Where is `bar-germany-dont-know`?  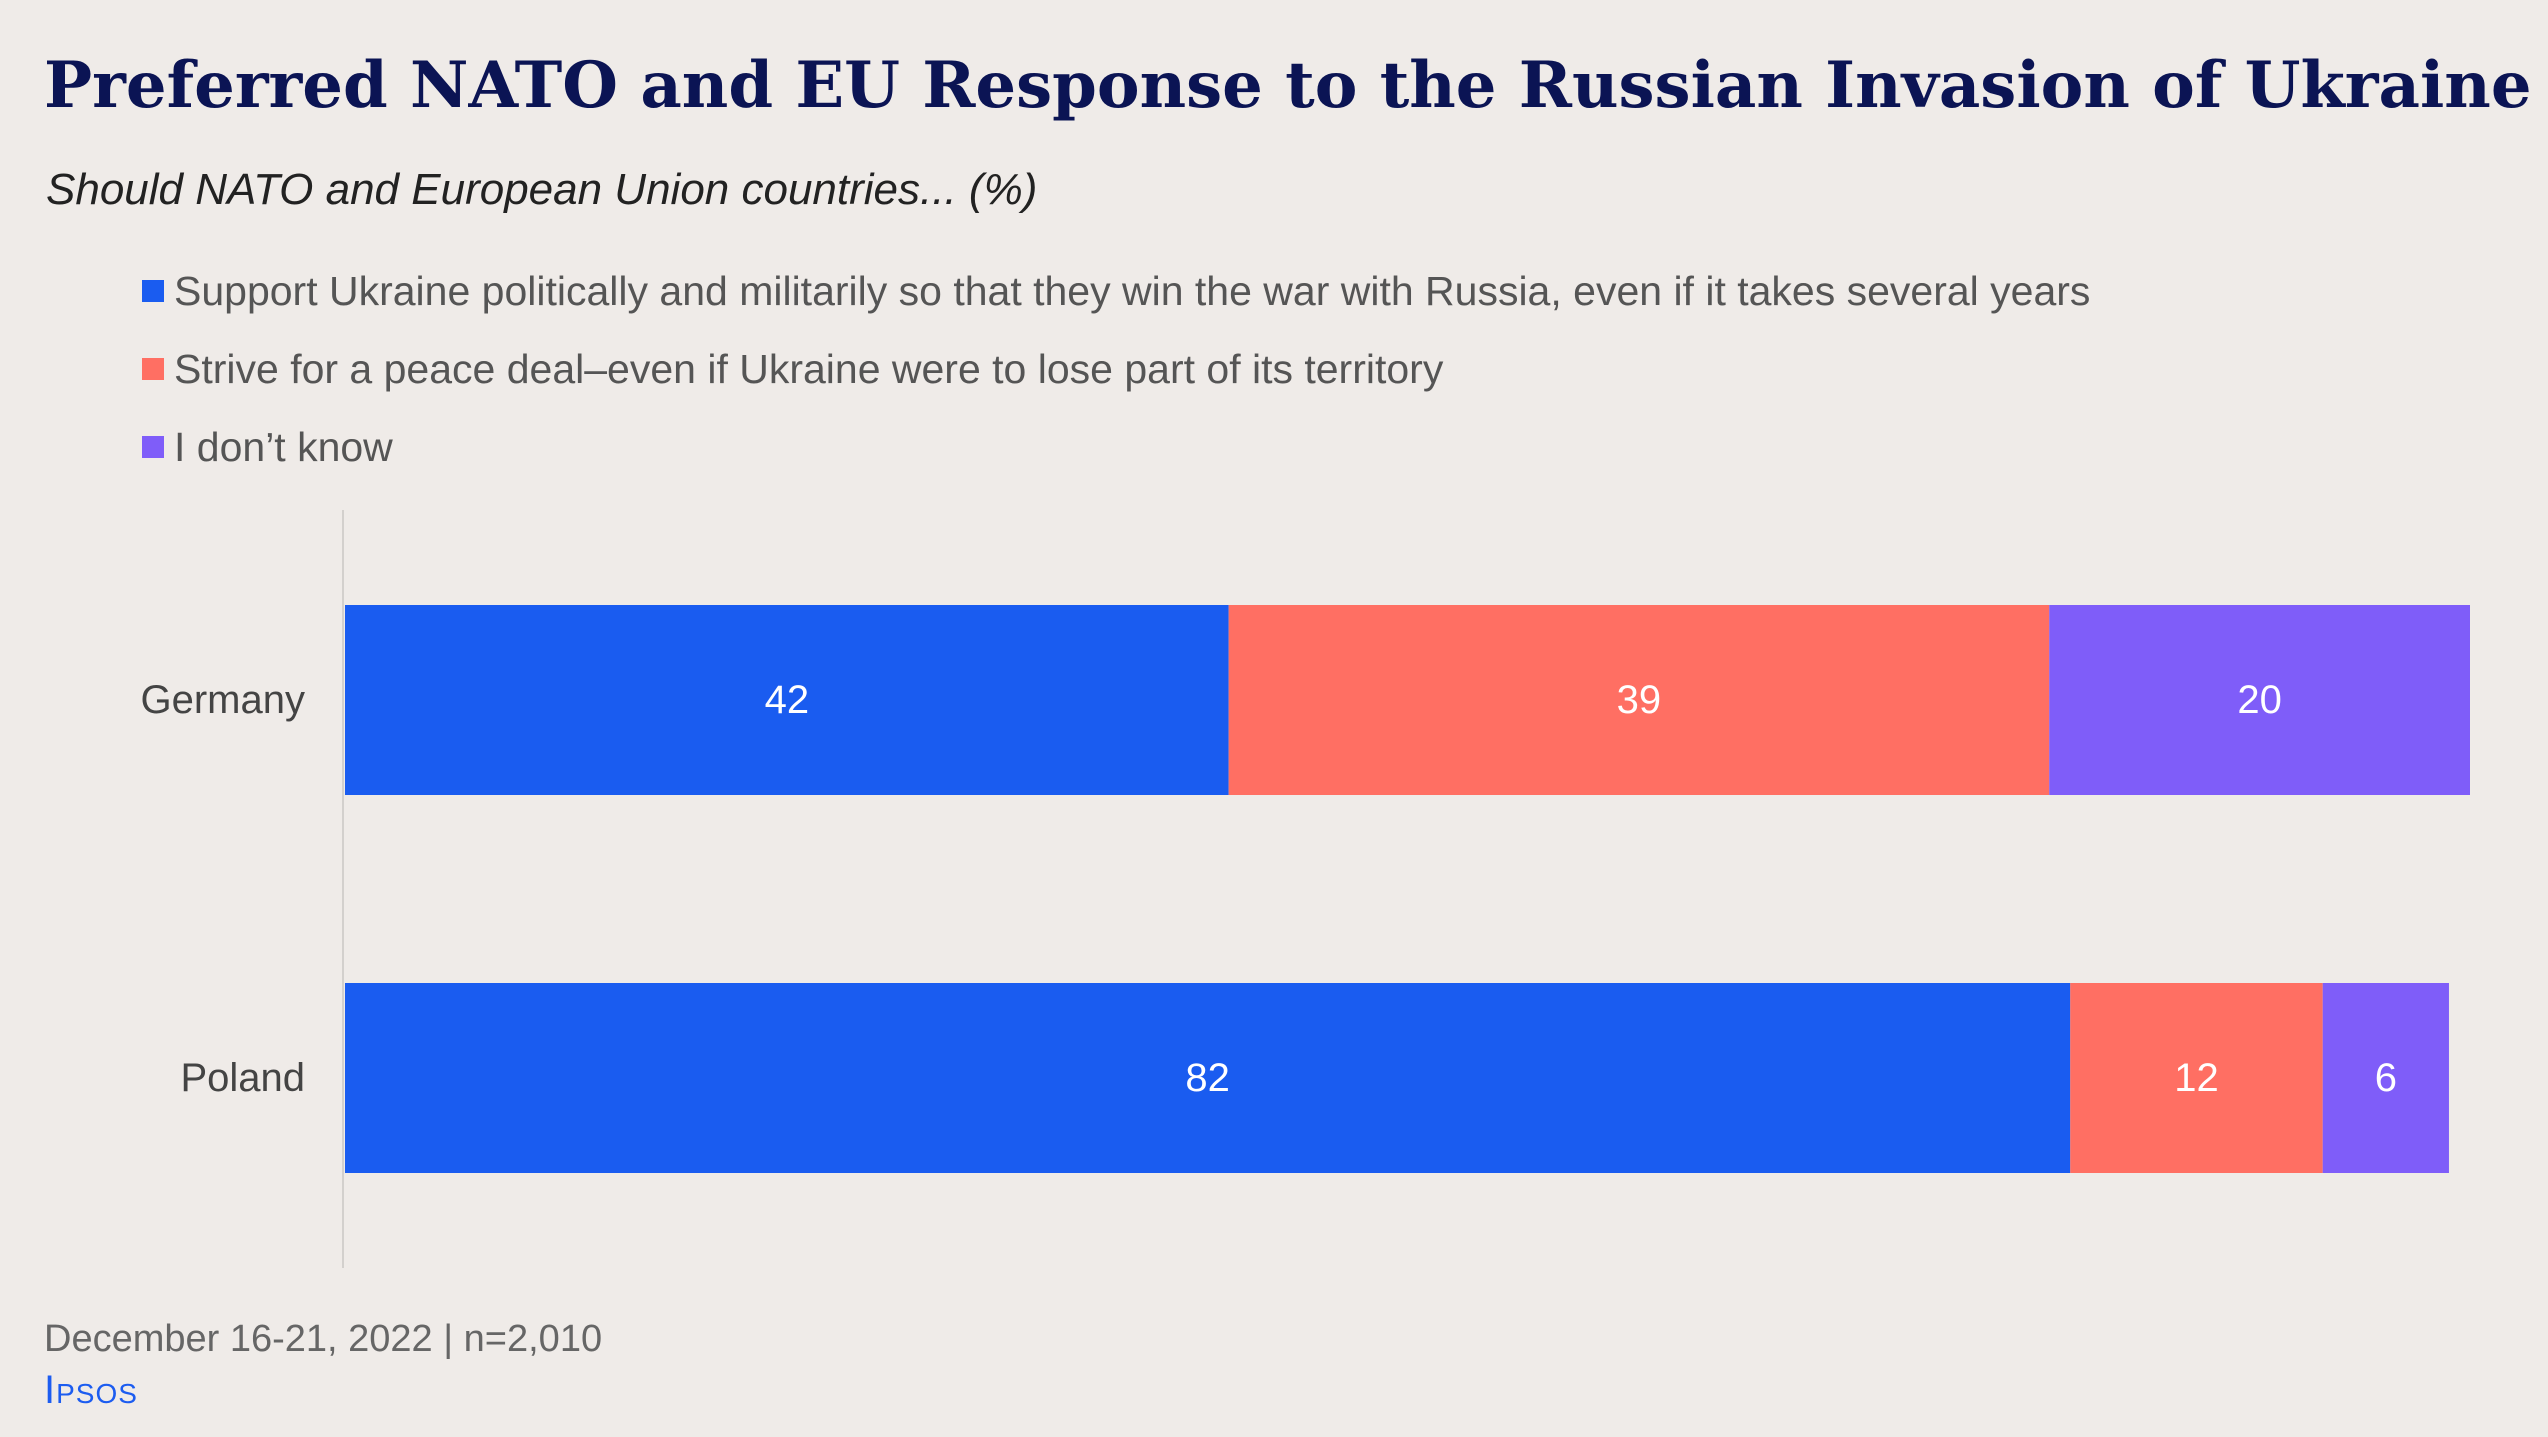
bar-germany-dont-know is located at coordinates (2259, 700).